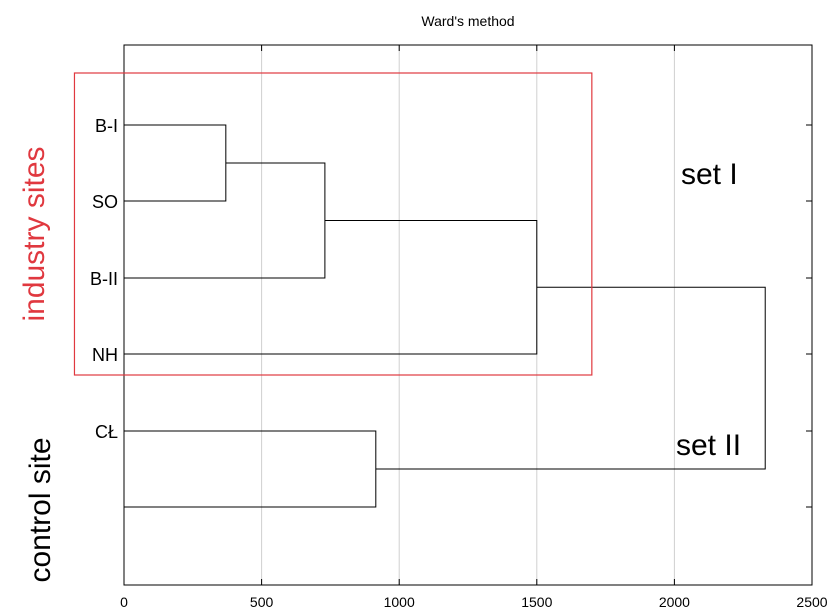 This screenshot has height=611, width=833. I want to click on leaf-label: B-II, so click(104, 279).